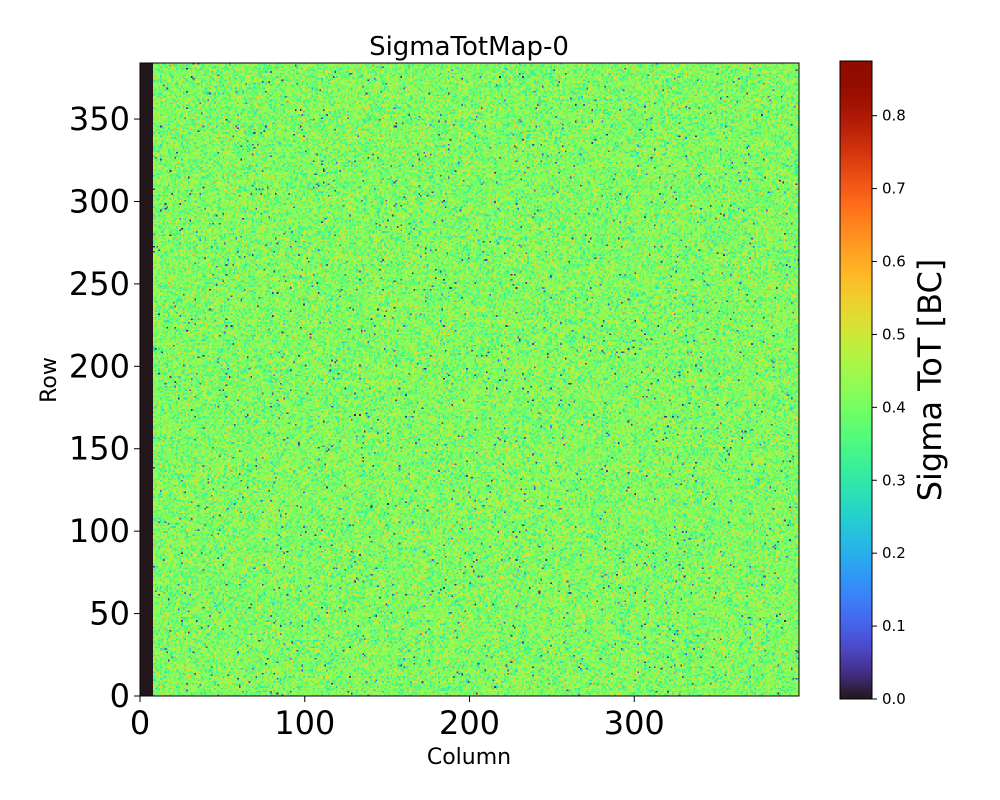 This screenshot has height=800, width=1000. What do you see at coordinates (930, 380) in the screenshot?
I see `colorbar-label: Sigma ToT [BC]` at bounding box center [930, 380].